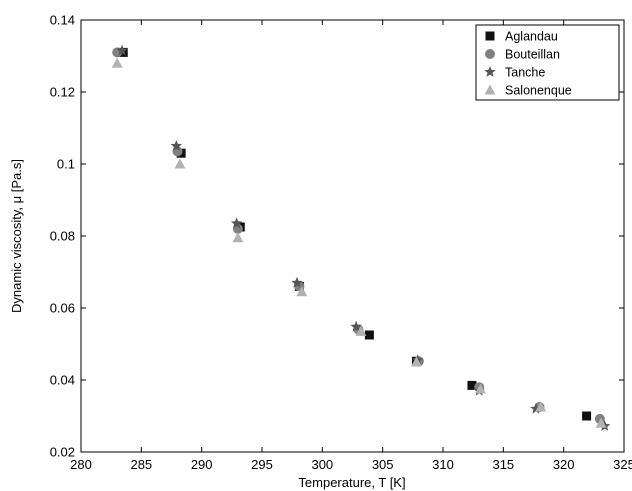 The width and height of the screenshot is (632, 491). What do you see at coordinates (62, 20) in the screenshot?
I see `y-tick-label: 0.14` at bounding box center [62, 20].